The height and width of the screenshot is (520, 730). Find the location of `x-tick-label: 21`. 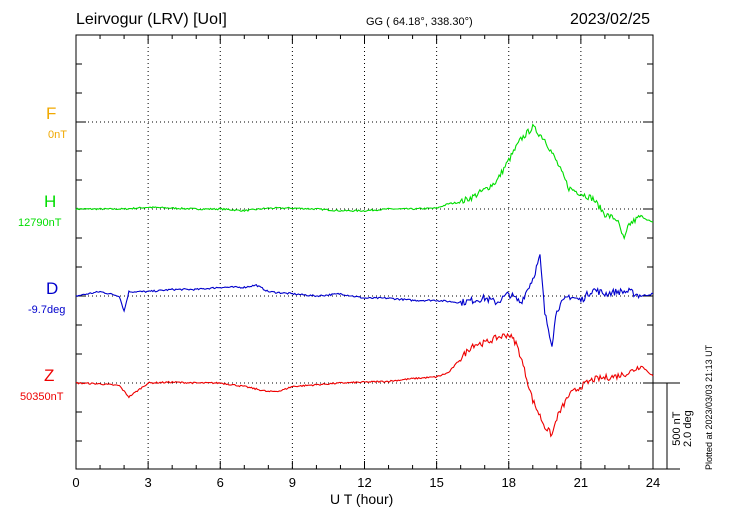

x-tick-label: 21 is located at coordinates (581, 482).